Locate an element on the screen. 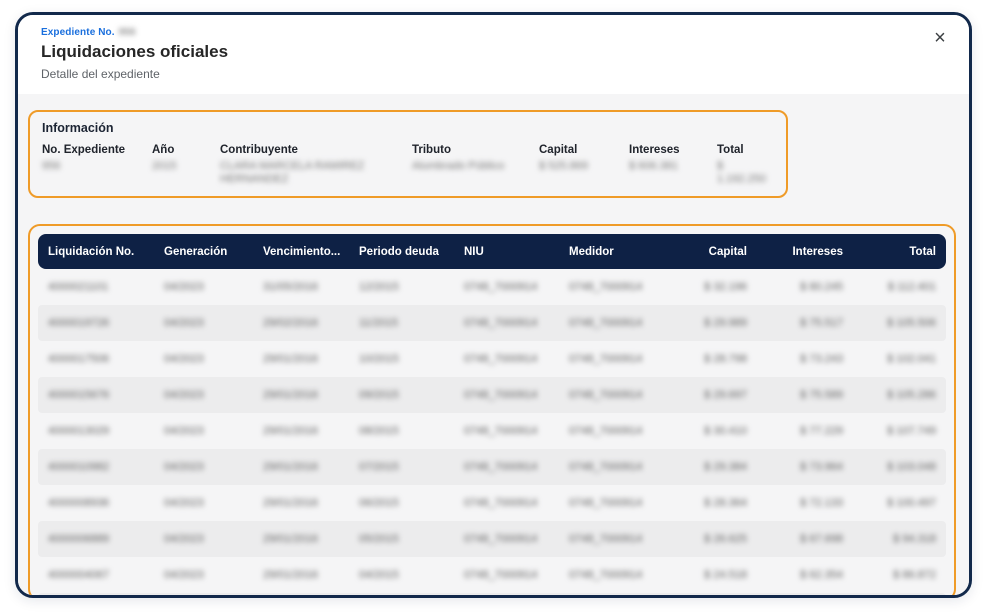 The height and width of the screenshot is (613, 985). cell-intereses-blurred: $ 73.964 is located at coordinates (821, 467).